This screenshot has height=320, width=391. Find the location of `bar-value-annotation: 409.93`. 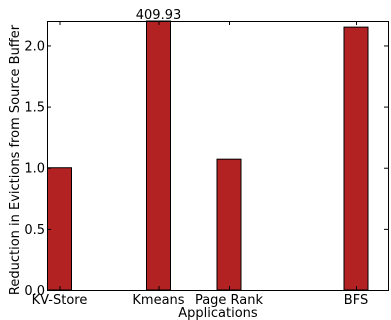

bar-value-annotation: 409.93 is located at coordinates (159, 15).